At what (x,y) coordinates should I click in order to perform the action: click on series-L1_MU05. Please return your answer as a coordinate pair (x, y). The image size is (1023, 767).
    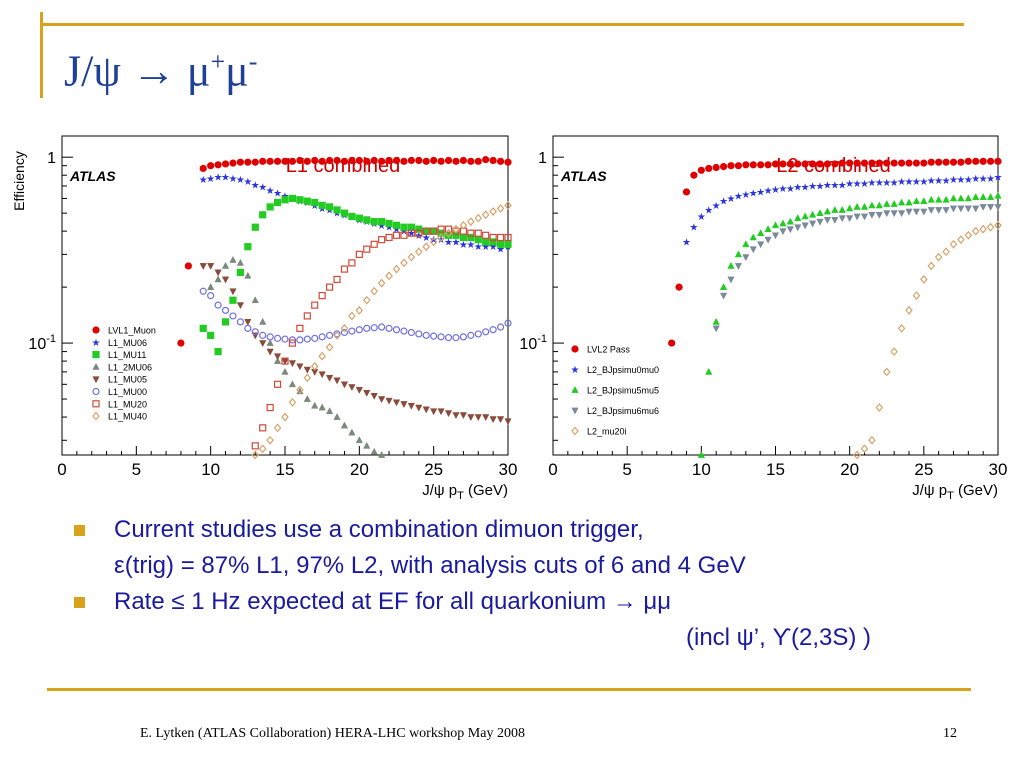
    Looking at the image, I should click on (355, 344).